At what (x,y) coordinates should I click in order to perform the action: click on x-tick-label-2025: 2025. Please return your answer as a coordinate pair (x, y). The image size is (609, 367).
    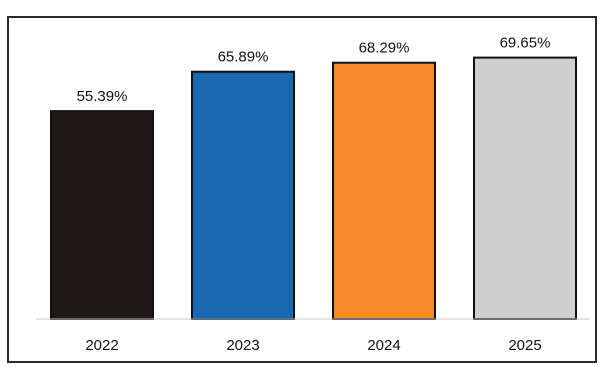
    Looking at the image, I should click on (524, 345).